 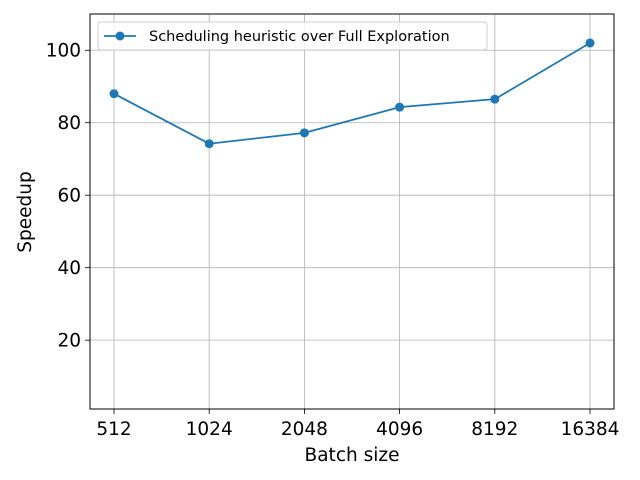 I want to click on x-tick-label: 1024, so click(x=209, y=429).